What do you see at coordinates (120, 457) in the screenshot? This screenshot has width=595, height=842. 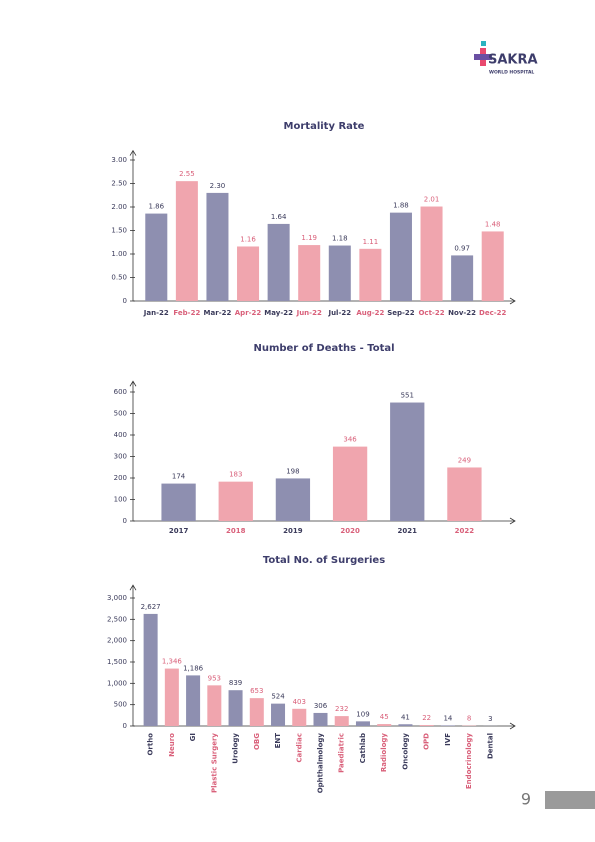 I see `y-tick-label: 300` at bounding box center [120, 457].